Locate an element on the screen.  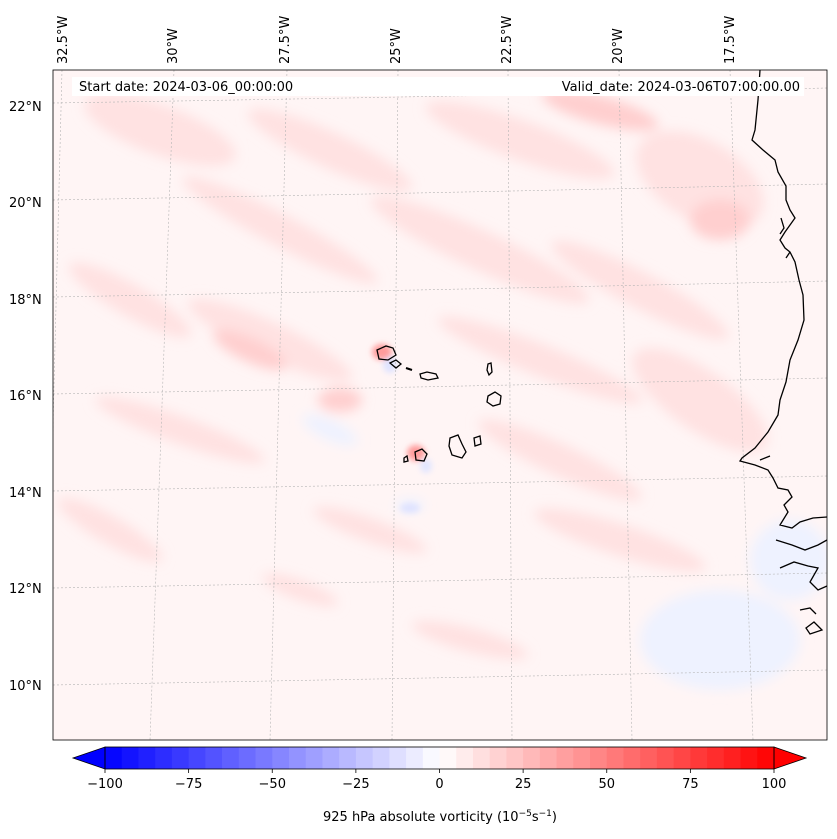
island-sao-nicolau is located at coordinates (429, 376).